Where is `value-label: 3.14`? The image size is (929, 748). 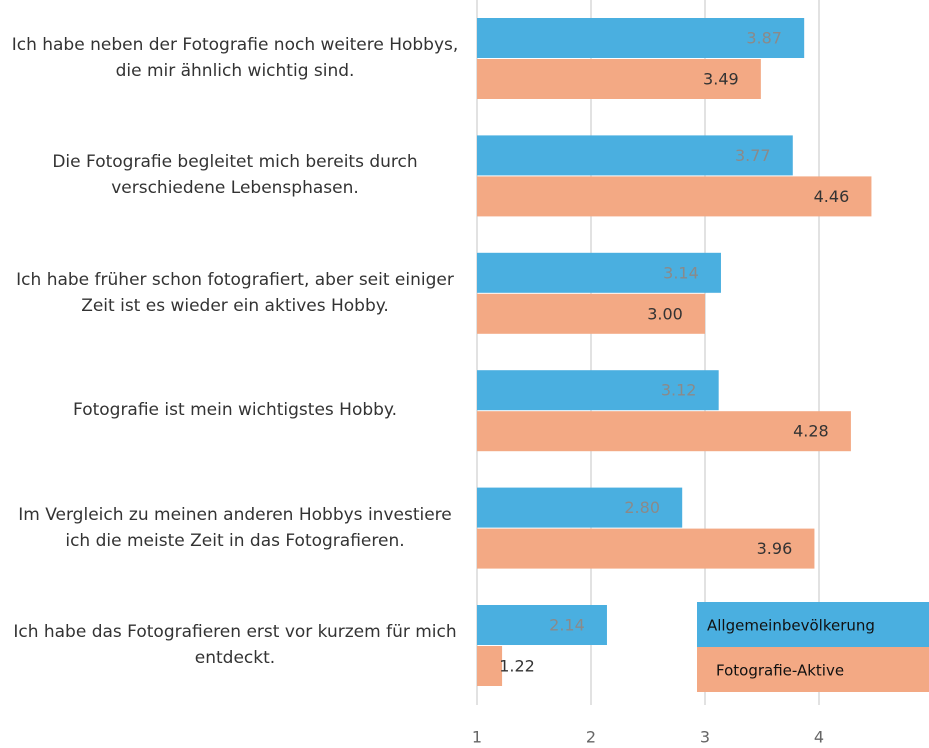 value-label: 3.14 is located at coordinates (681, 272).